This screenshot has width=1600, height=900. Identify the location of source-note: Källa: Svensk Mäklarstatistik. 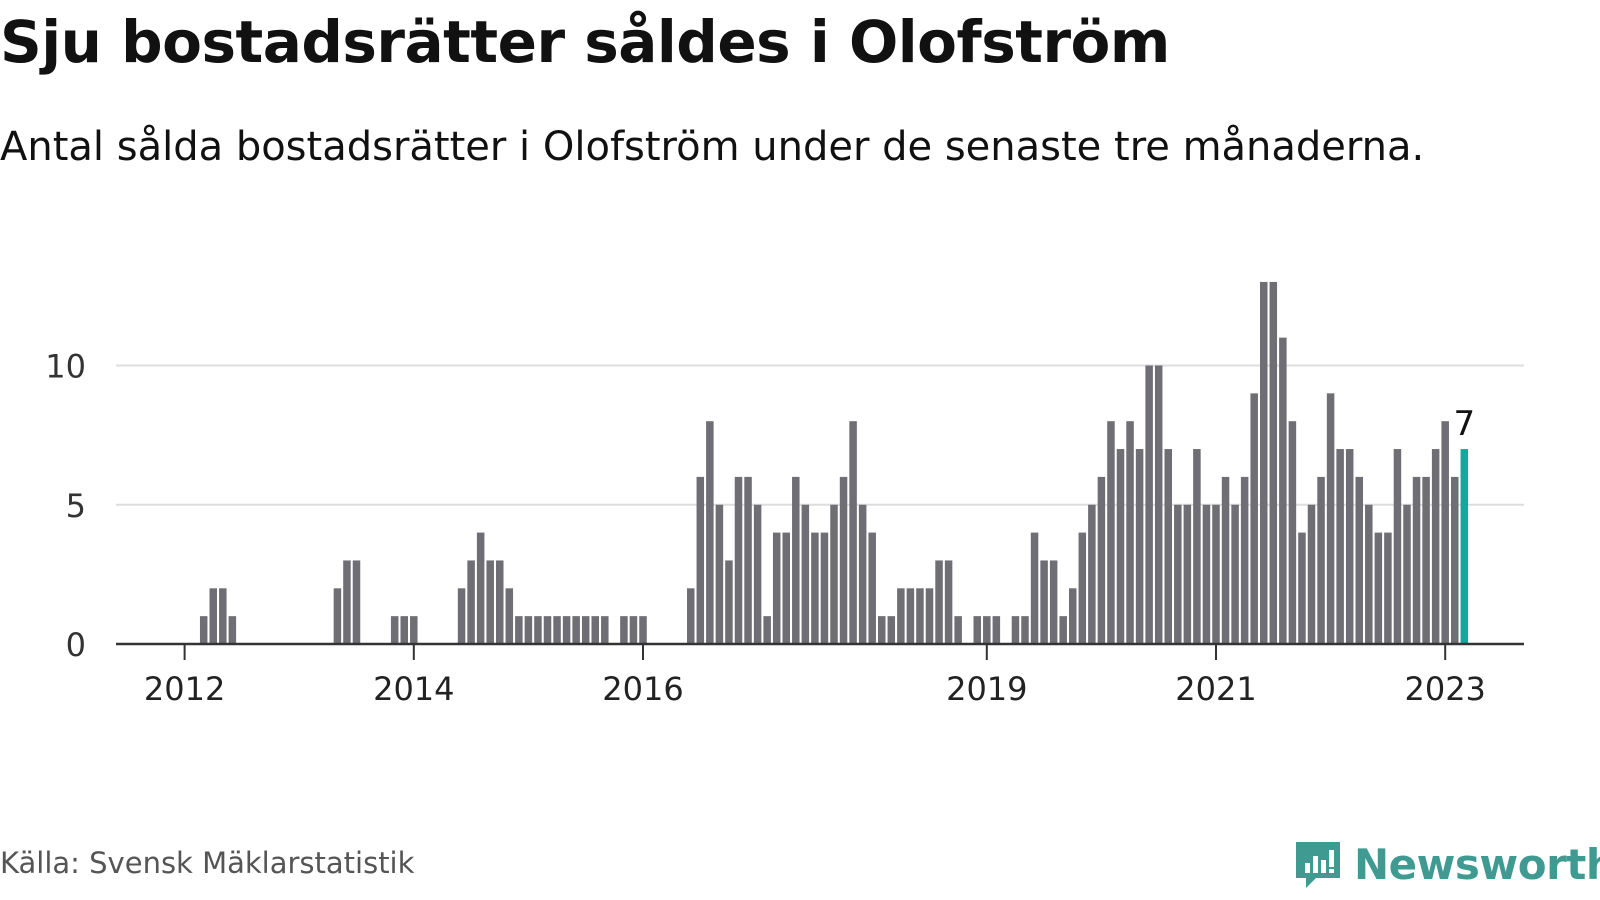
(207, 863).